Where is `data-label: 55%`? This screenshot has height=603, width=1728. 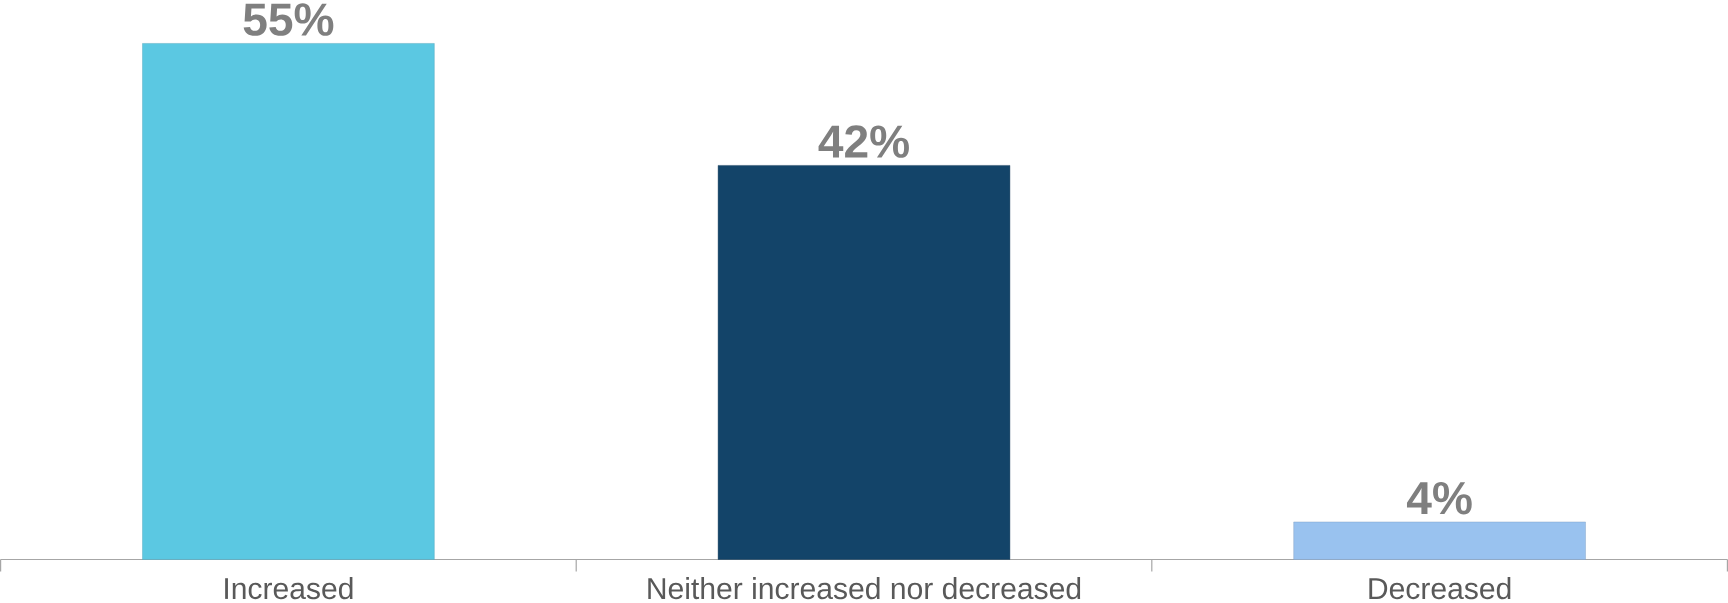
data-label: 55% is located at coordinates (288, 20).